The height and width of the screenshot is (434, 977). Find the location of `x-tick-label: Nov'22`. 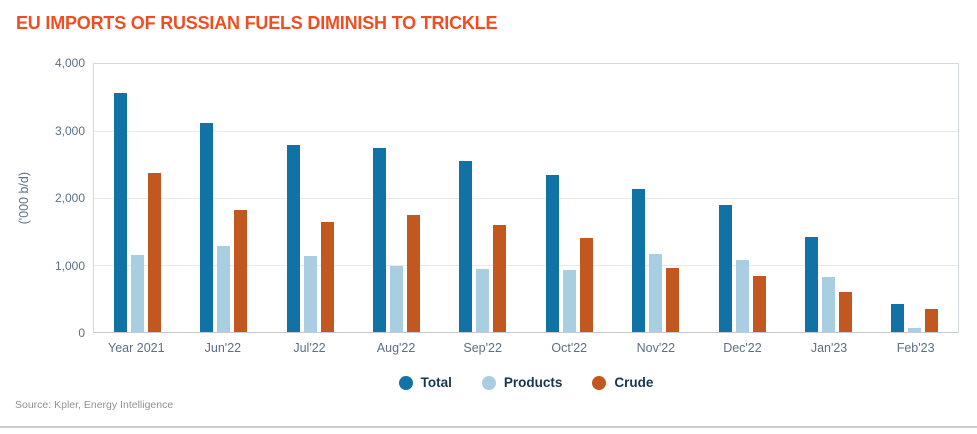

x-tick-label: Nov'22 is located at coordinates (656, 348).